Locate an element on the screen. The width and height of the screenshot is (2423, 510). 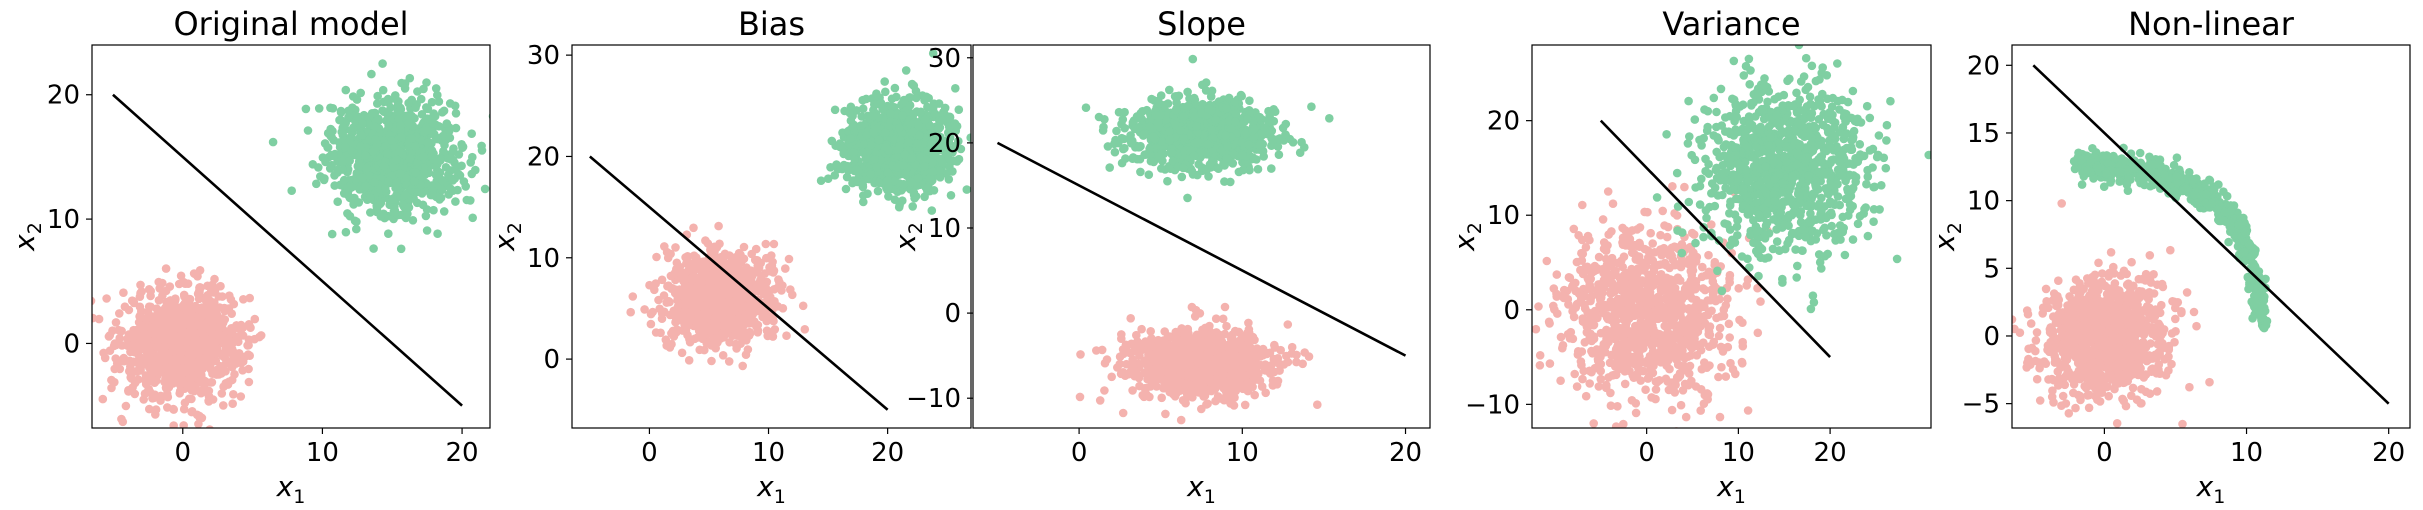
y-tick-label: 10 is located at coordinates (63, 220).